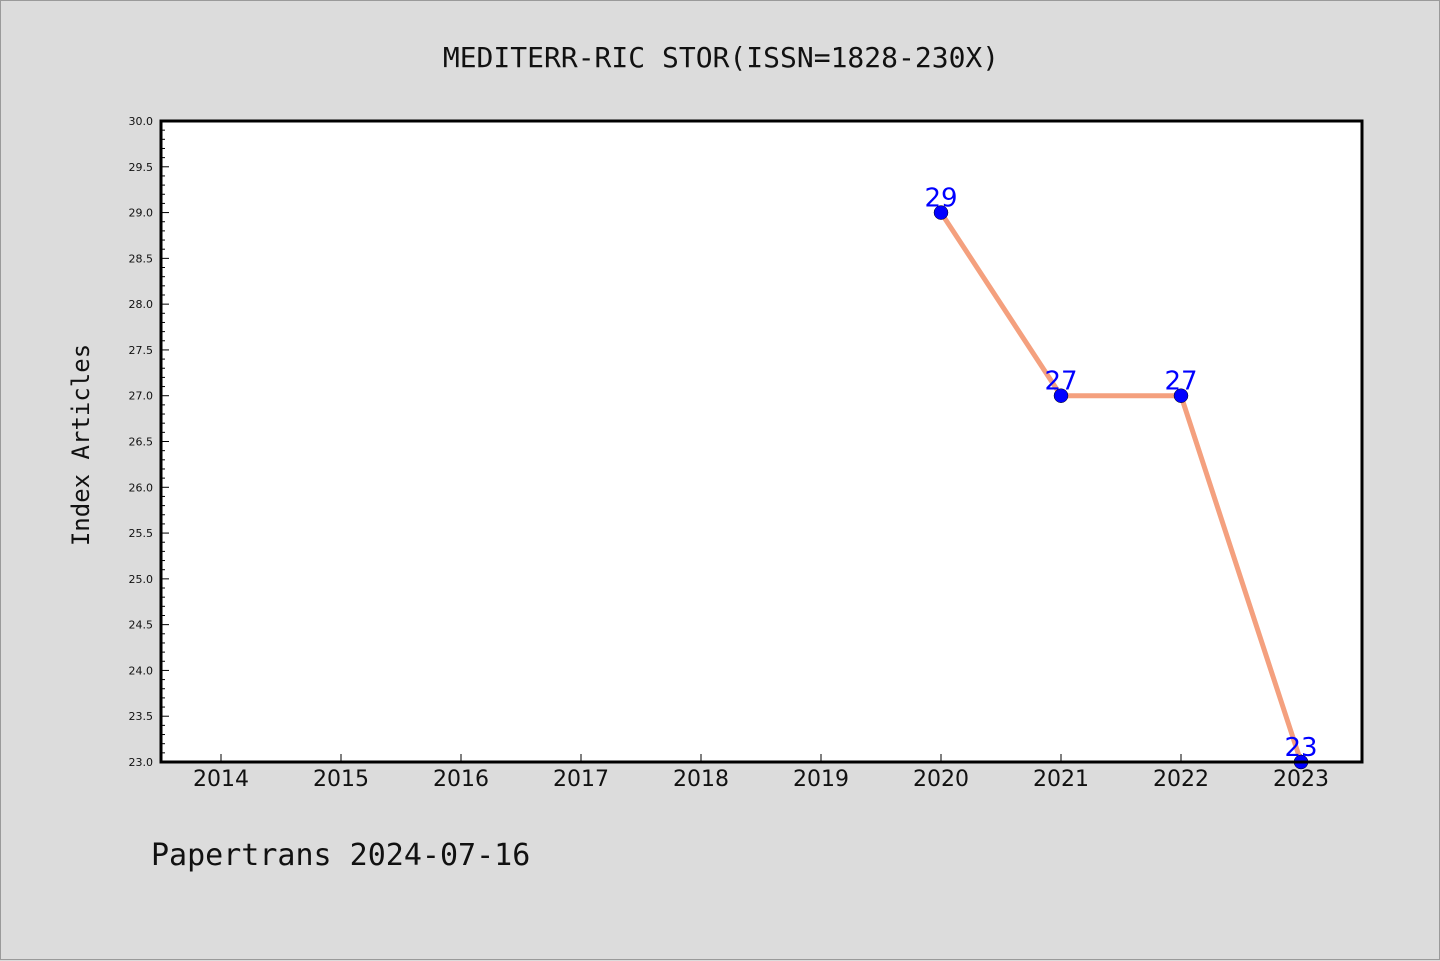 This screenshot has width=1440, height=961. Describe the element at coordinates (141, 533) in the screenshot. I see `y-tick-label: 25.5` at that location.